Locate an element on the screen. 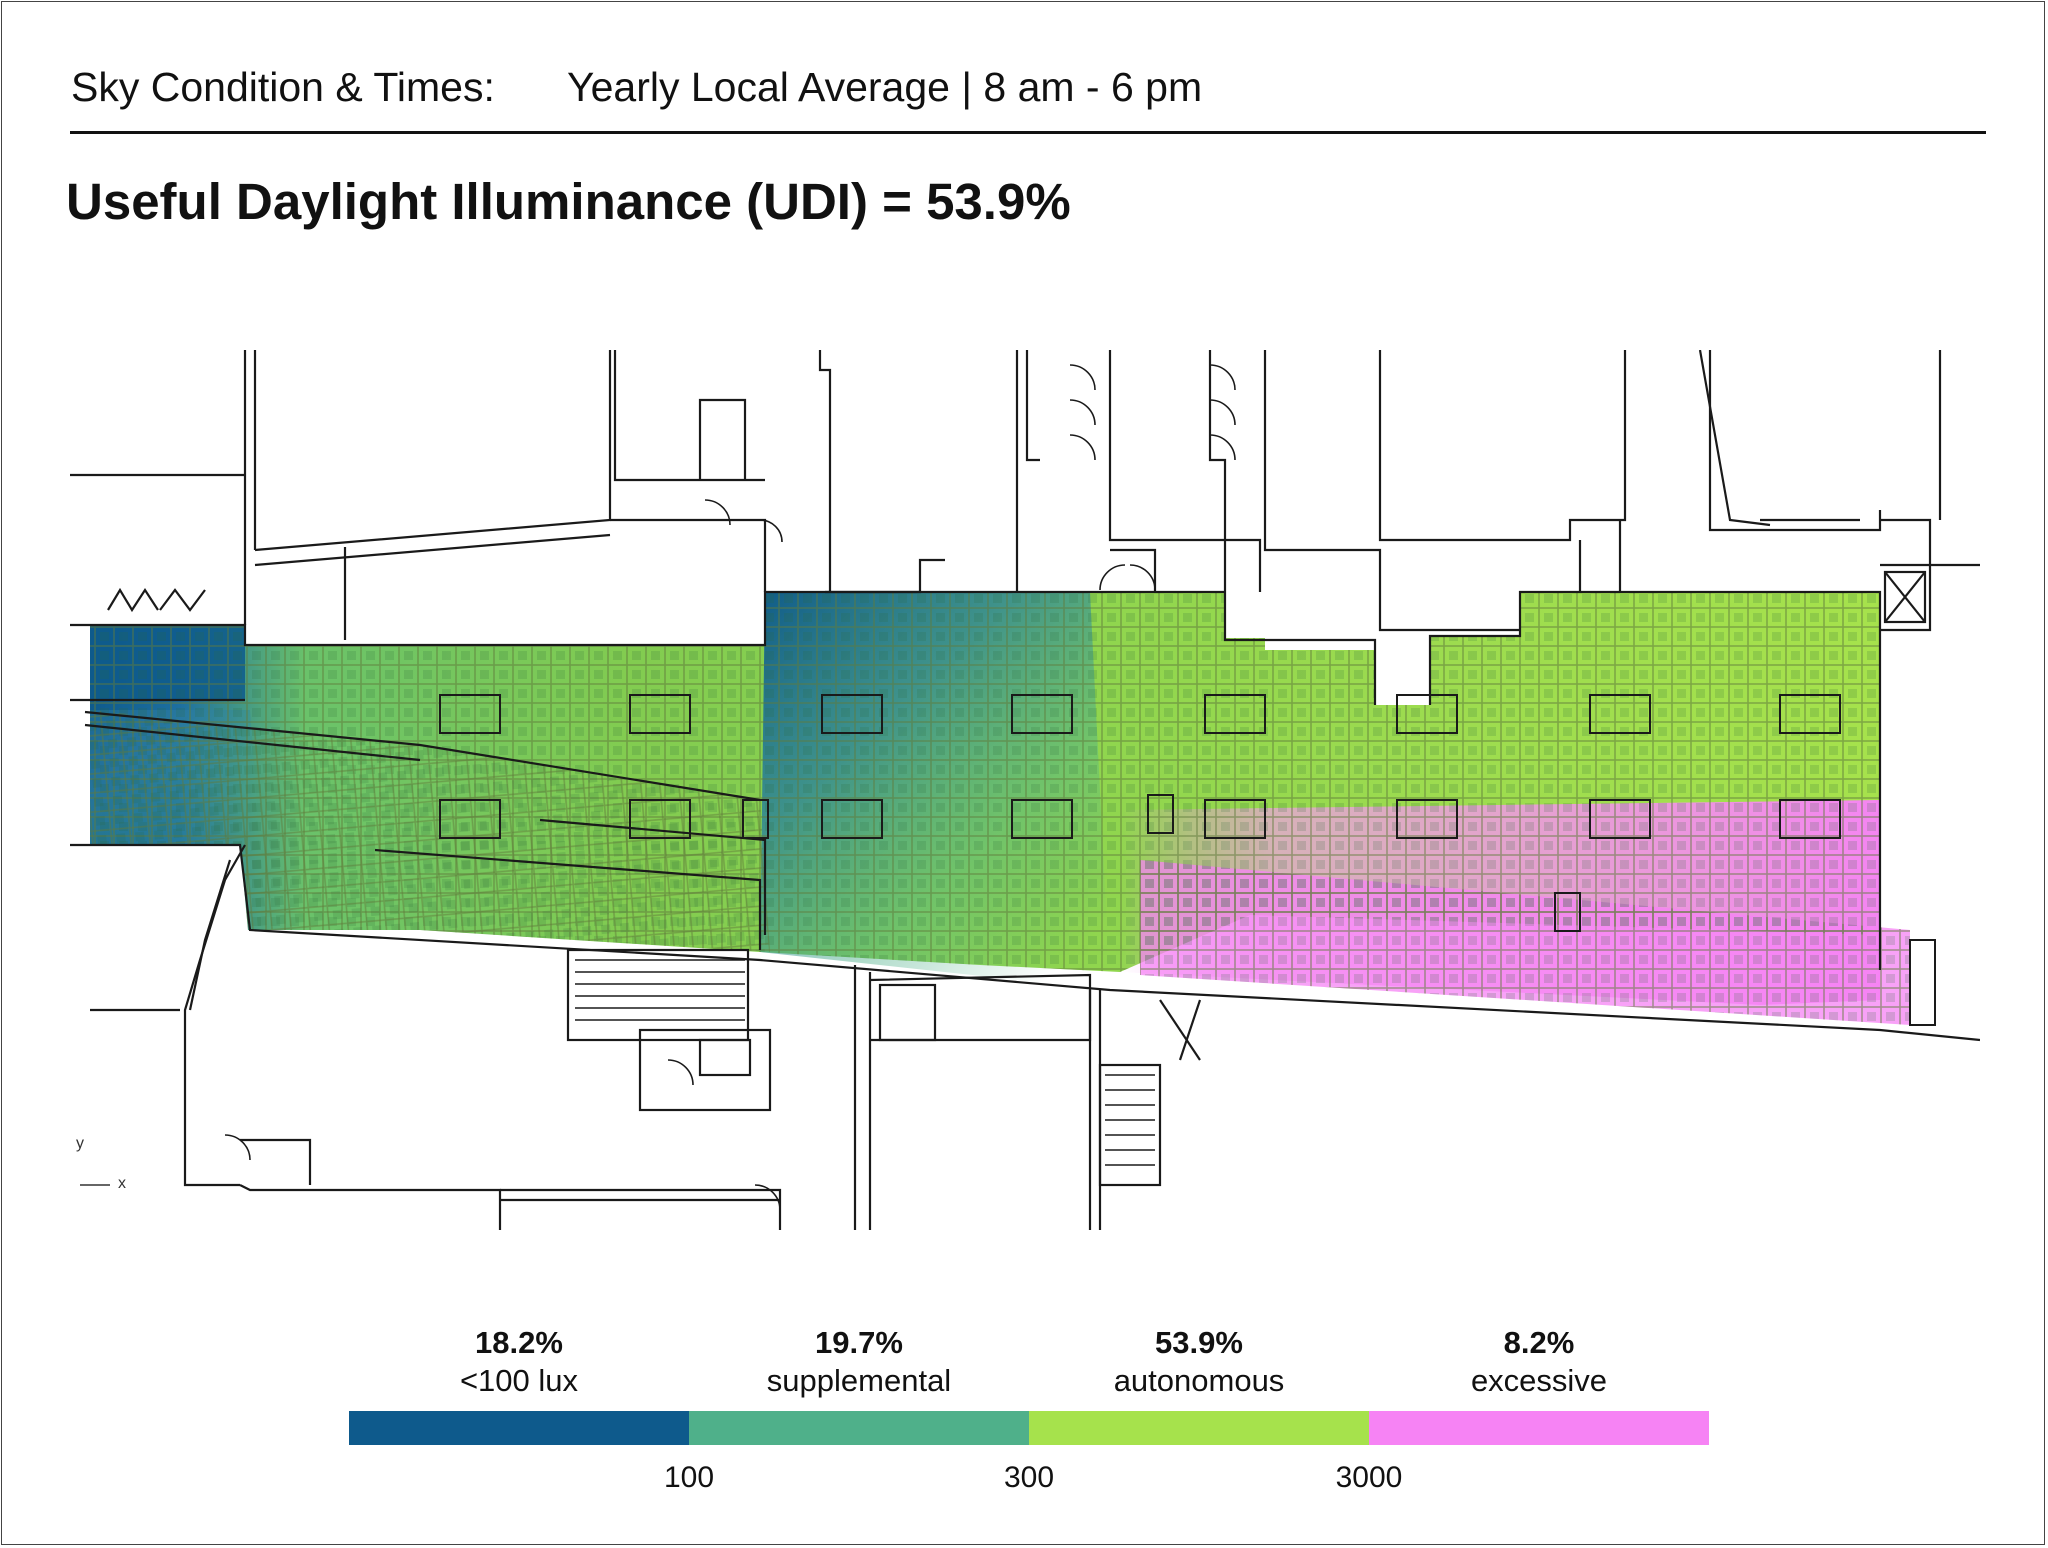 The width and height of the screenshot is (2048, 1548). legend-label-low: <100 lux is located at coordinates (519, 1380).